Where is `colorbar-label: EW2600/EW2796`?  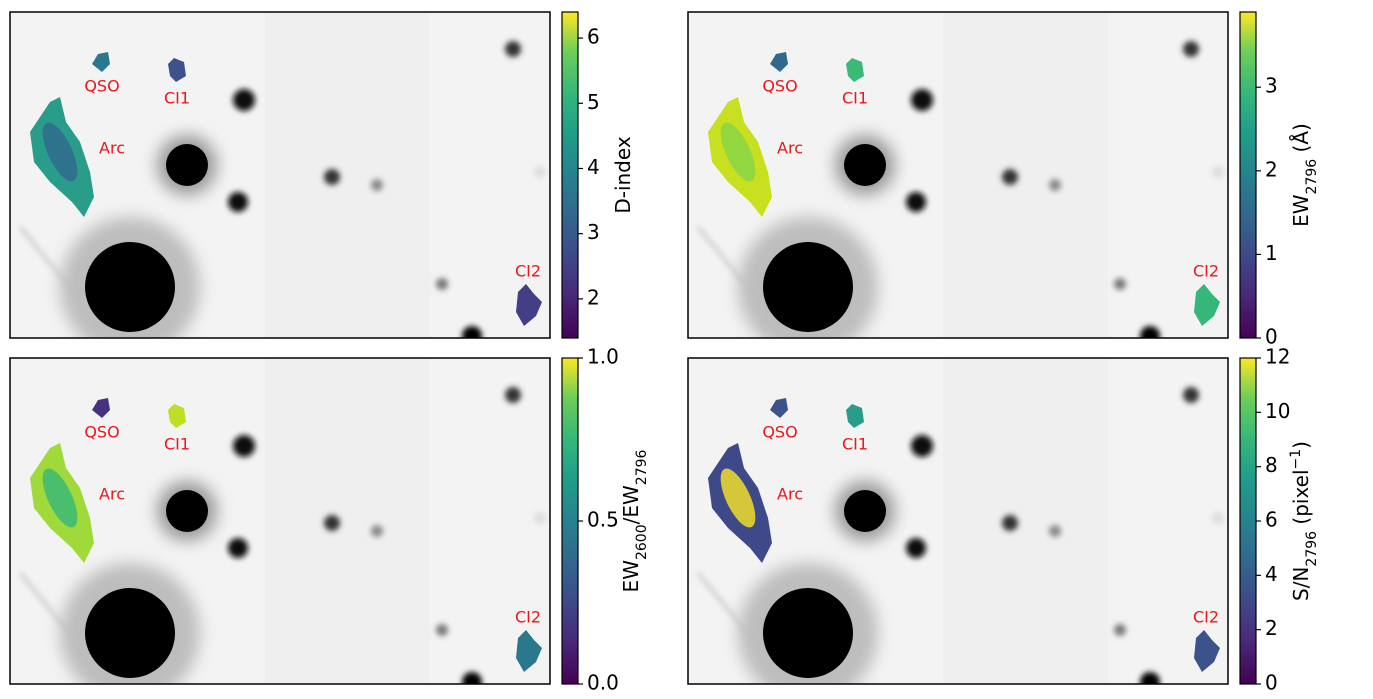
colorbar-label: EW2600/EW2796 is located at coordinates (634, 520).